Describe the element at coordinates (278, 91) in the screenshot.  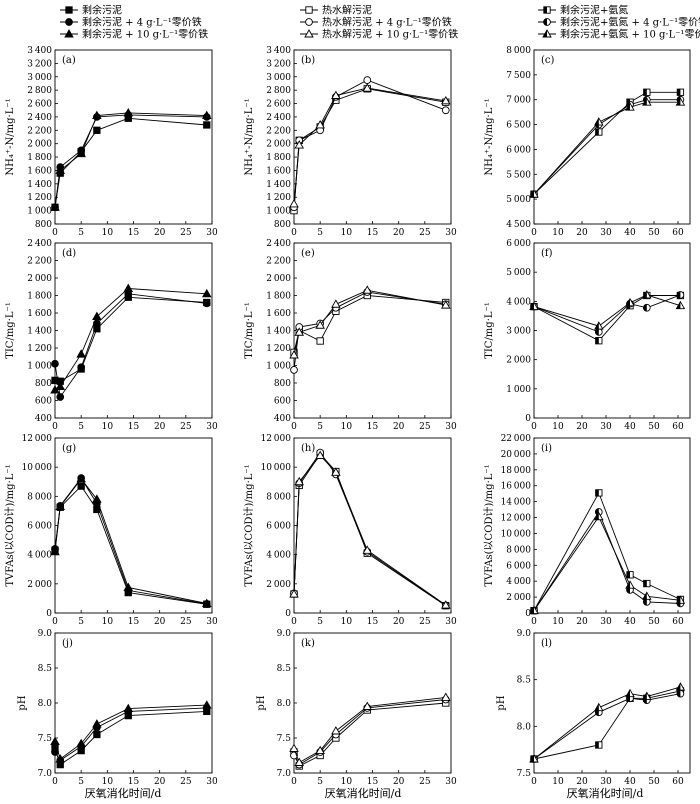
I see `y-tick-label: 2 800` at that location.